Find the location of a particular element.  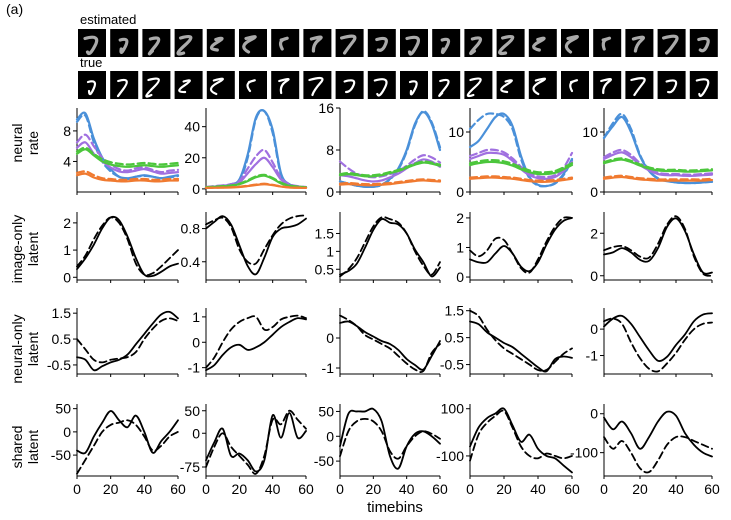

y-tick-label: -50 is located at coordinates (324, 461).